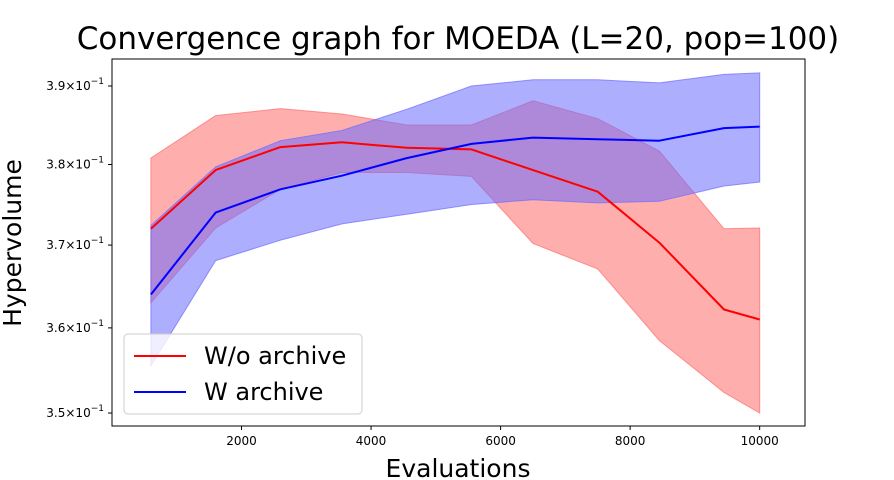 This screenshot has width=894, height=480. Describe the element at coordinates (371, 441) in the screenshot. I see `x-tick-label: 4000` at that location.